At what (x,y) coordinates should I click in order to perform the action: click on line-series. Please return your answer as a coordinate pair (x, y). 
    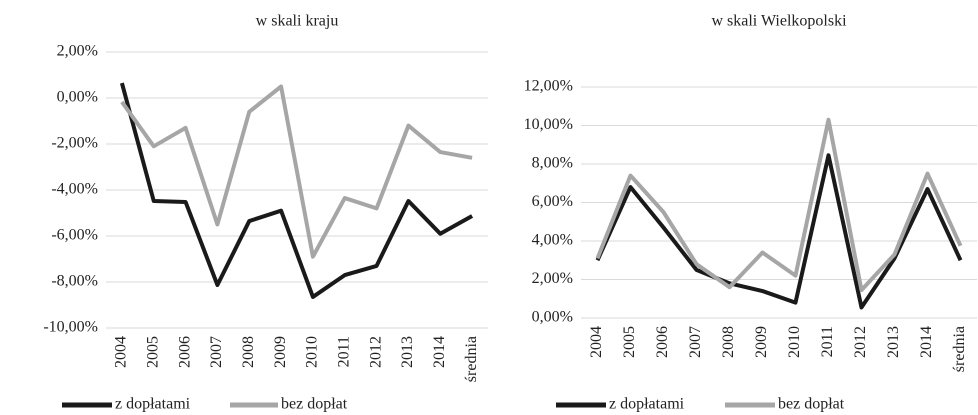
    Looking at the image, I should click on (779, 231).